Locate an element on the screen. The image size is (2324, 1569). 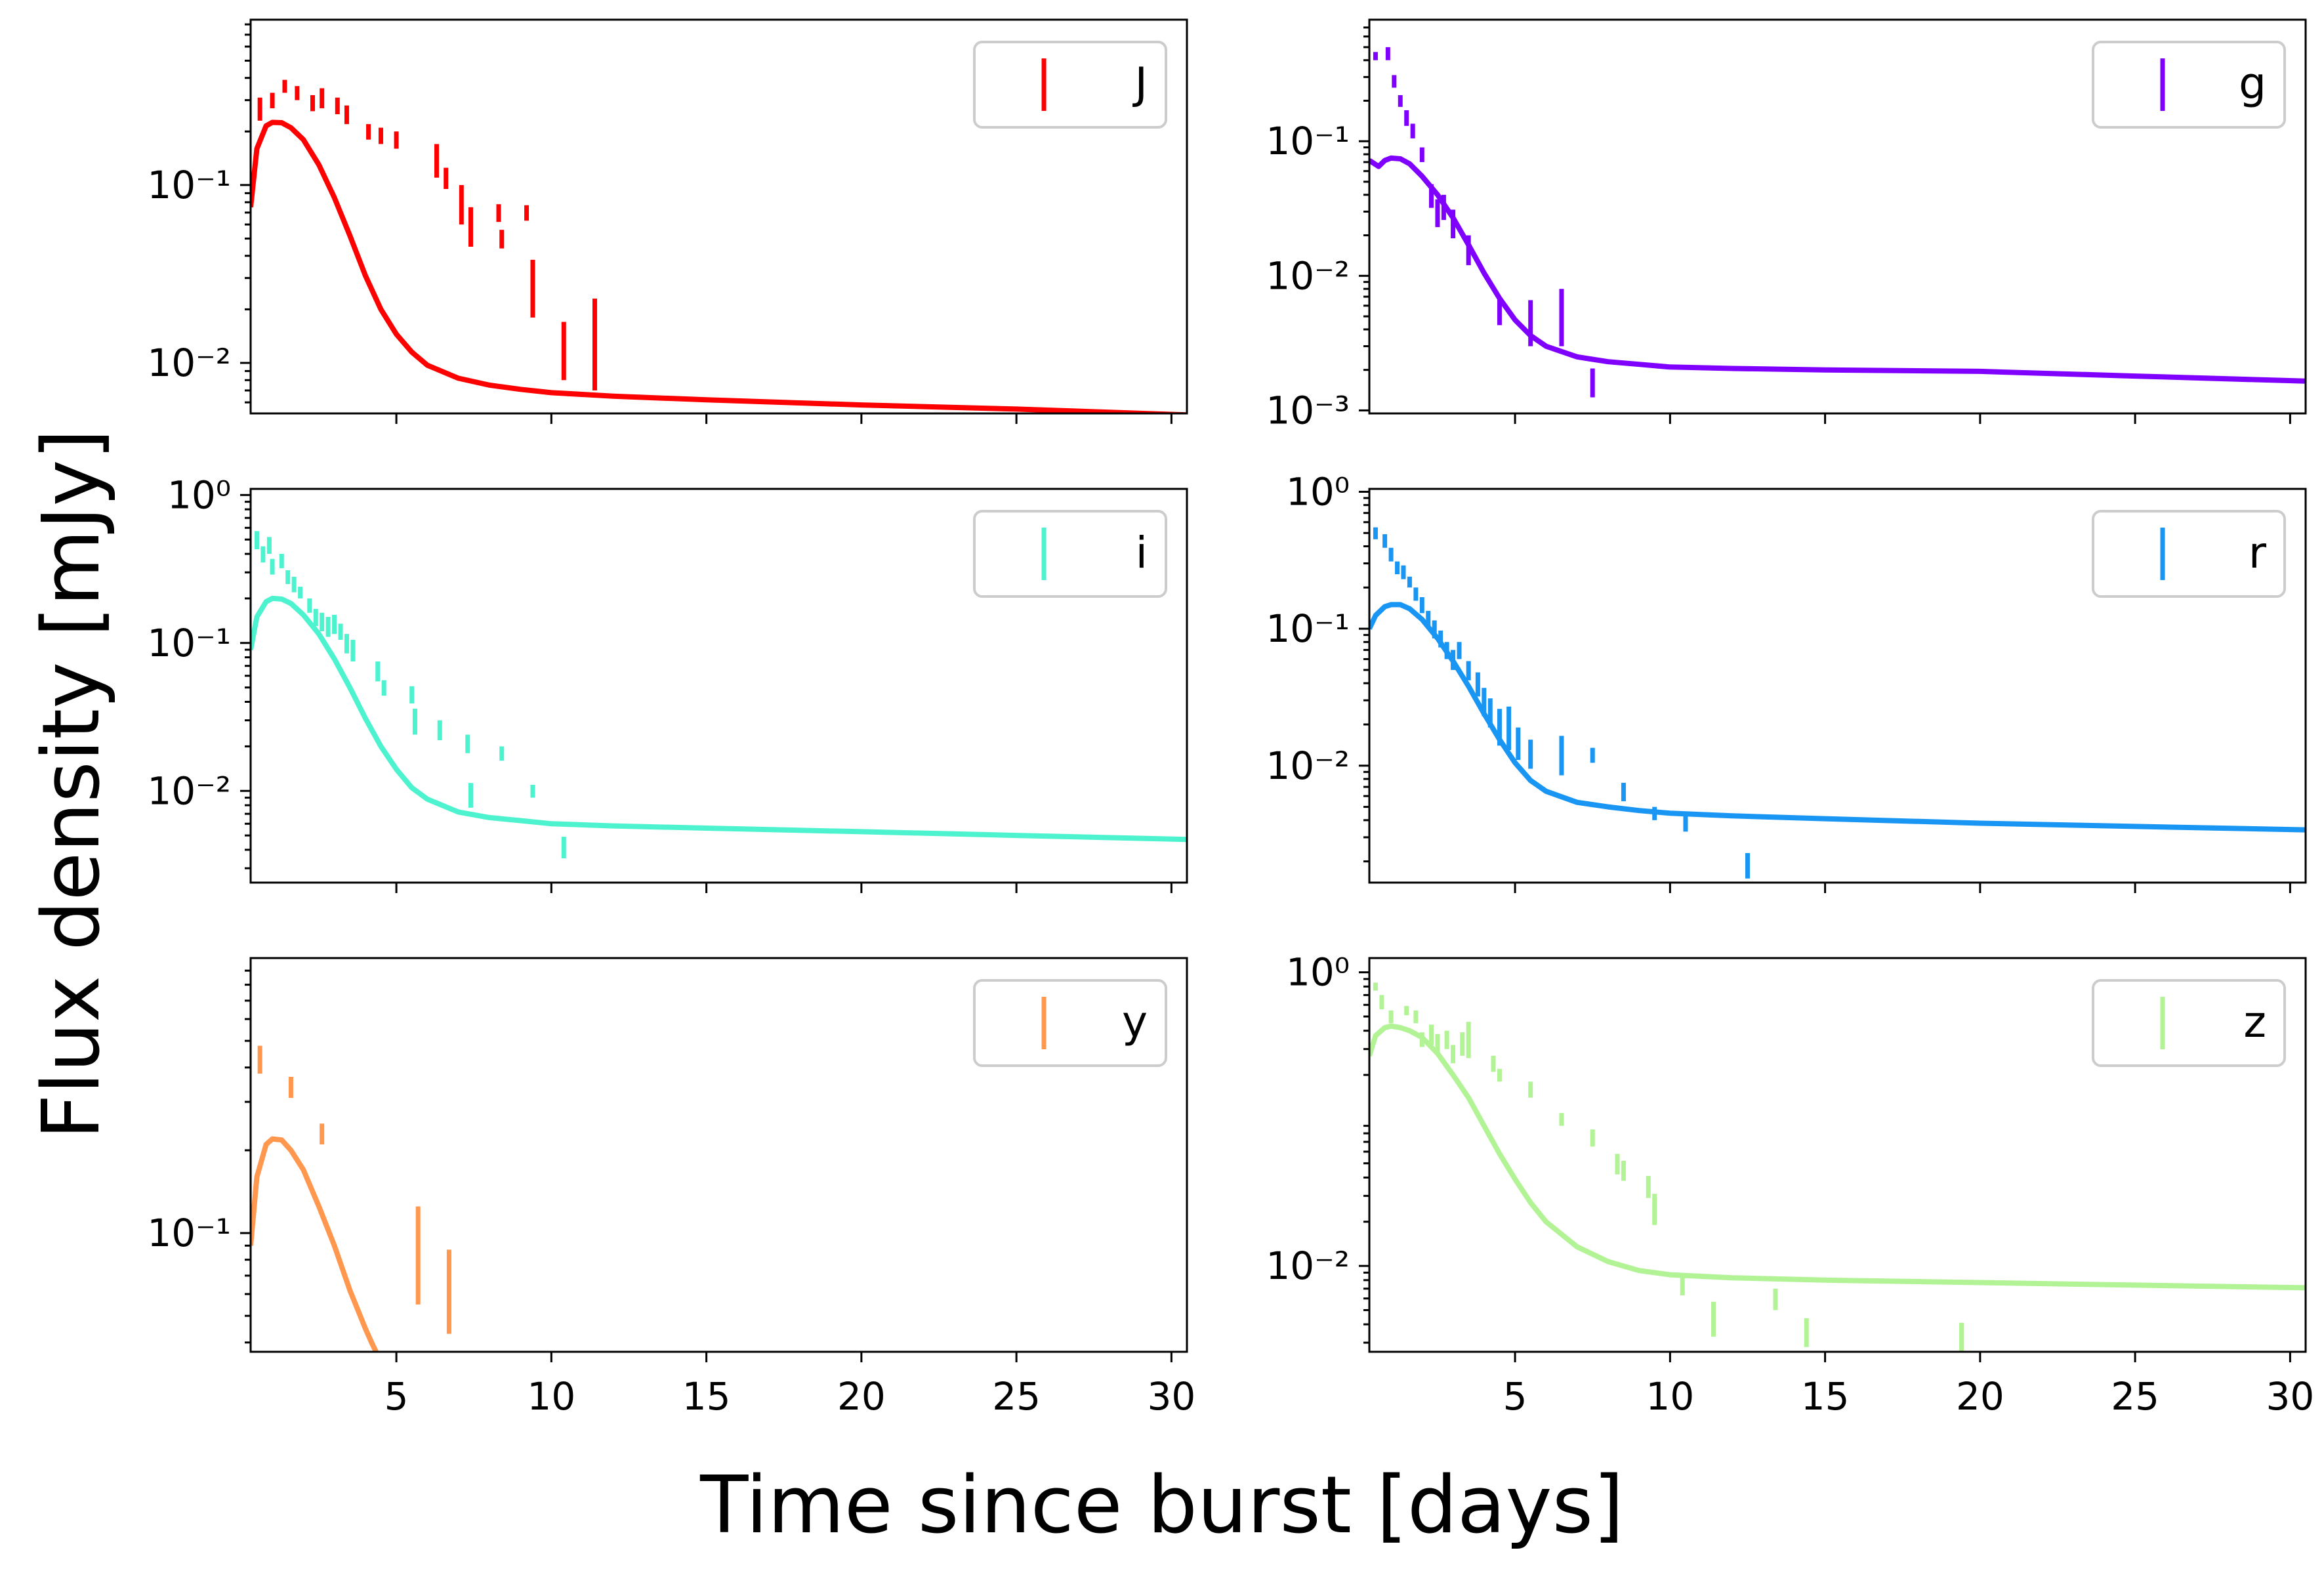
legend-label: y is located at coordinates (1135, 1022).